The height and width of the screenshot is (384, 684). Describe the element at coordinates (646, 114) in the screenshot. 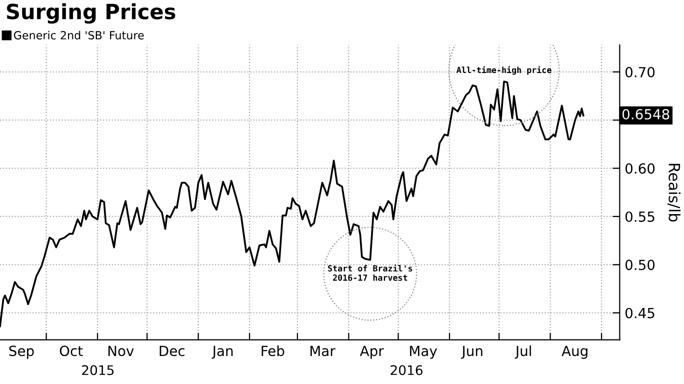

I see `annotation: 0.6548` at that location.